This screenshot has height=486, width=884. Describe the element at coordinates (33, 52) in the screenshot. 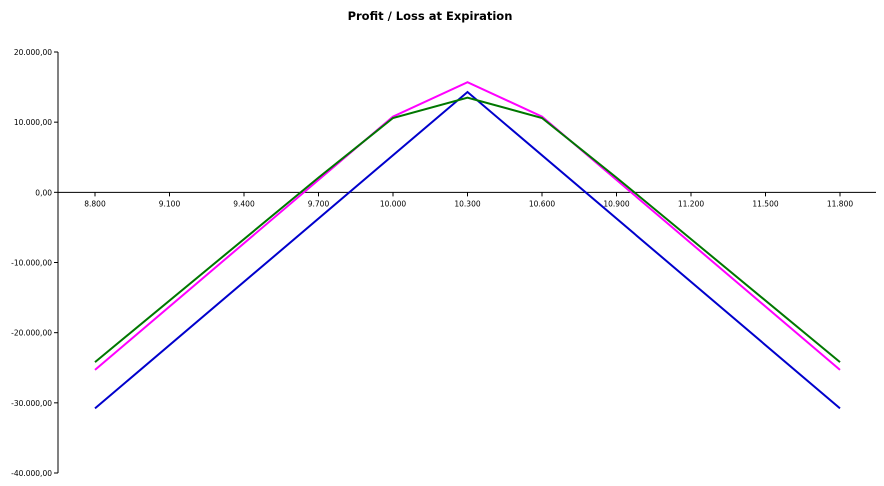

I see `y-tick-label: 20.000,00` at that location.